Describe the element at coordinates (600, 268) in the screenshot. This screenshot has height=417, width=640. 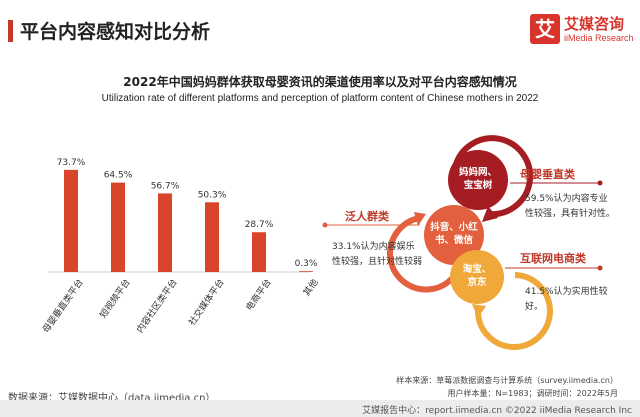
I see `connector-dot-ecommerce` at that location.